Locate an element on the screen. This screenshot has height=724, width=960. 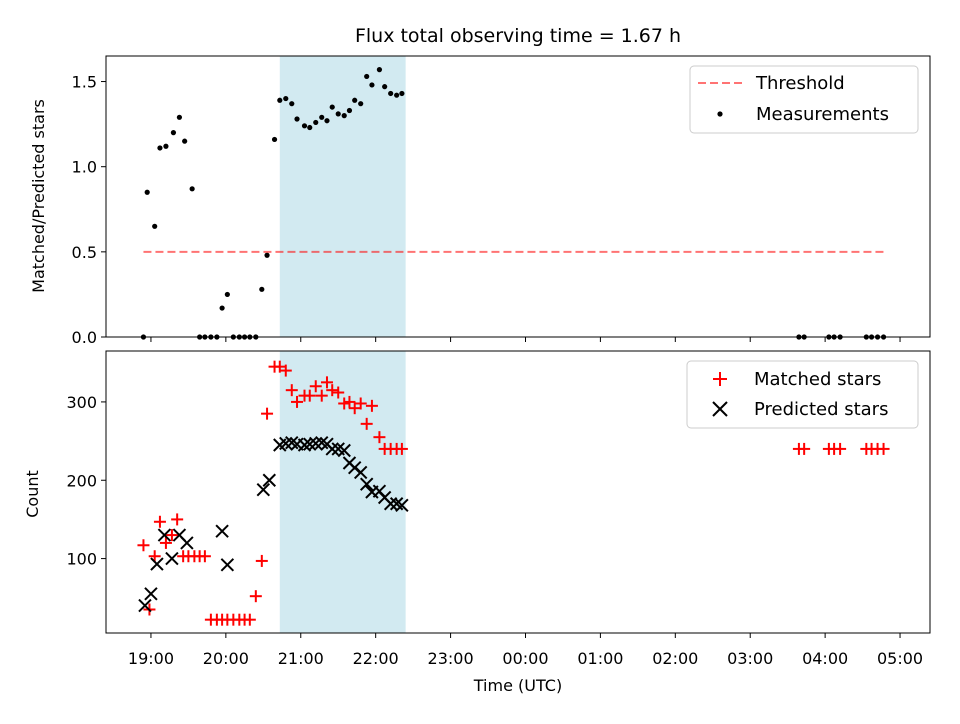
ratio-legend: Threshold Measurements is located at coordinates (804, 99).